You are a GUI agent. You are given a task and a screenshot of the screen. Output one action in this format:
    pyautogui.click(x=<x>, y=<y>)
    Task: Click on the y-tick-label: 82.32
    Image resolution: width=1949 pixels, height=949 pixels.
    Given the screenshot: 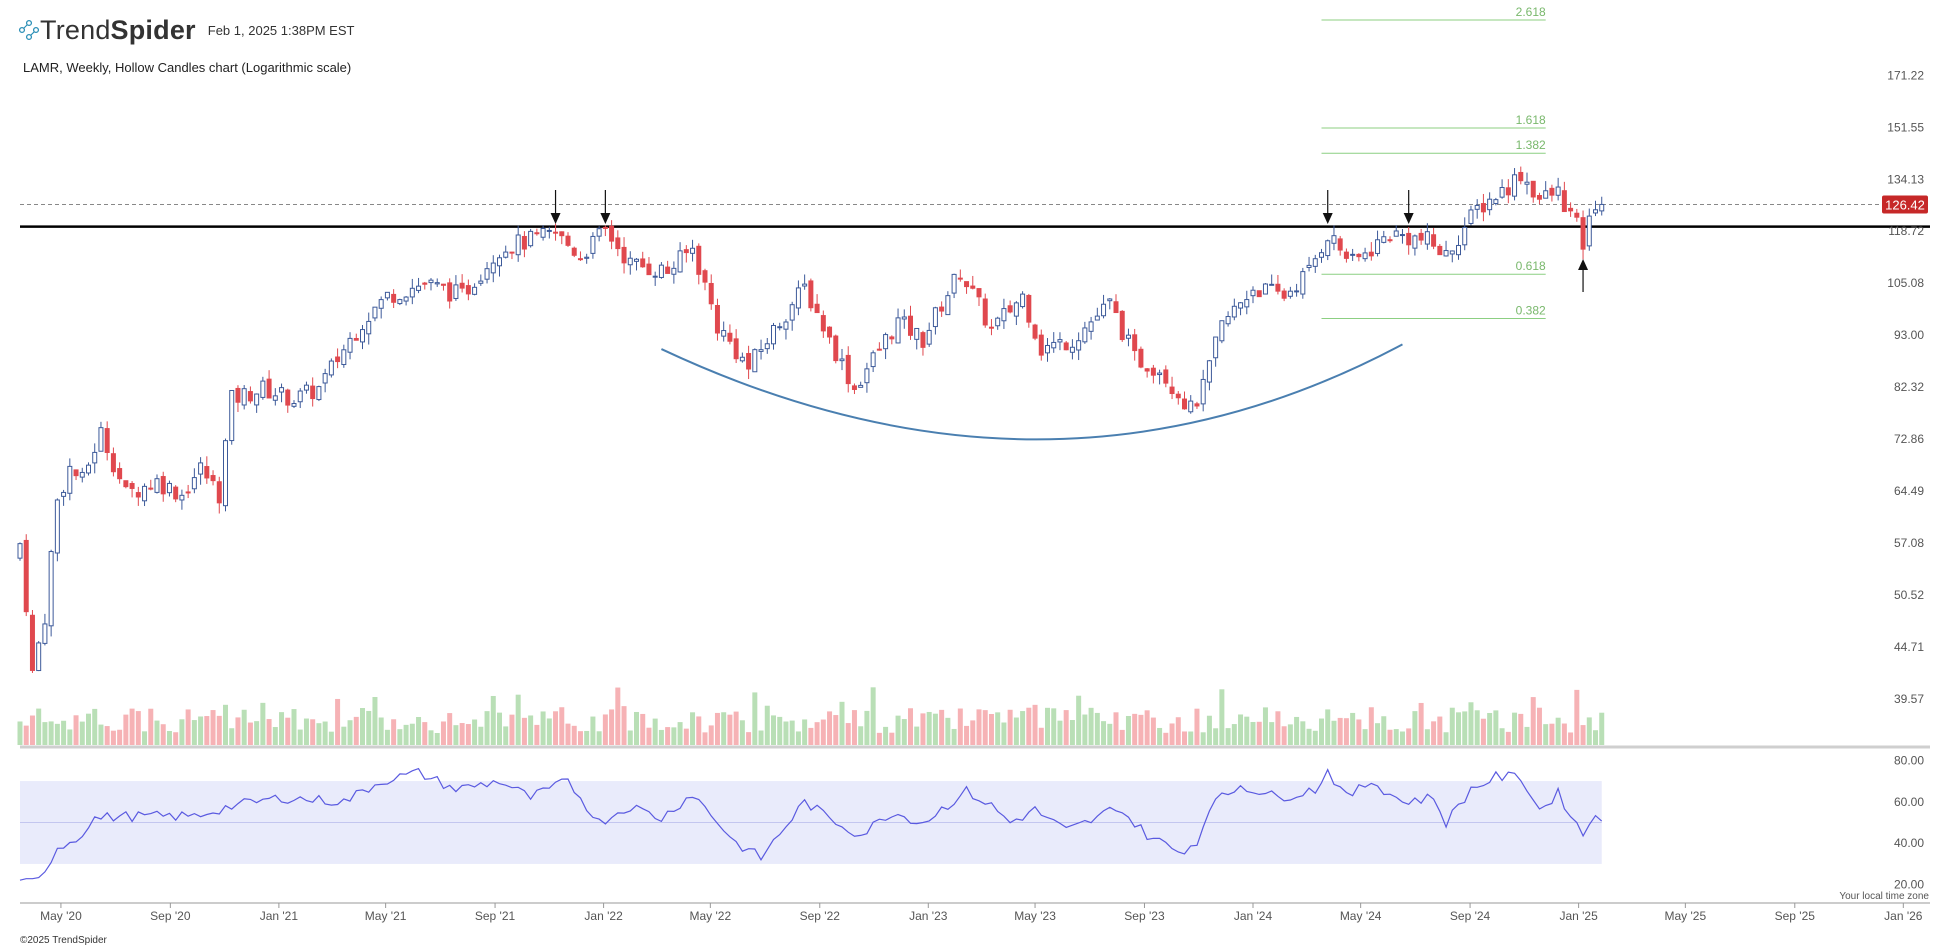 What is the action you would take?
    pyautogui.click(x=1909, y=387)
    